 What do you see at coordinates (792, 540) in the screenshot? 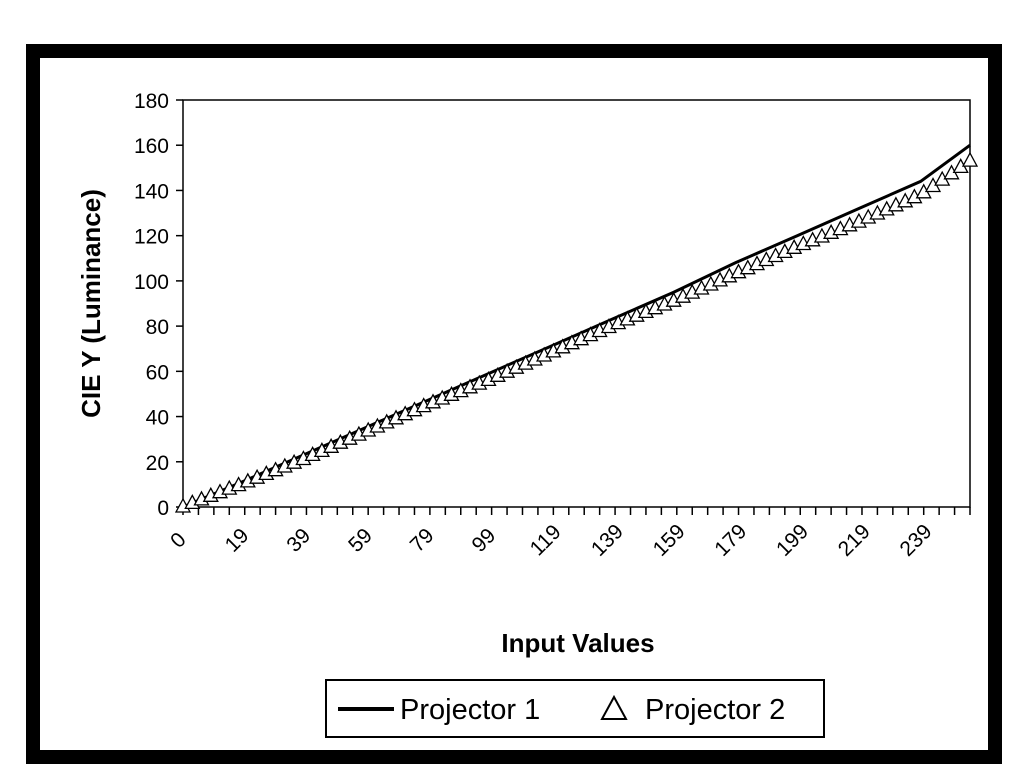
I see `x-tick-label: 199` at bounding box center [792, 540].